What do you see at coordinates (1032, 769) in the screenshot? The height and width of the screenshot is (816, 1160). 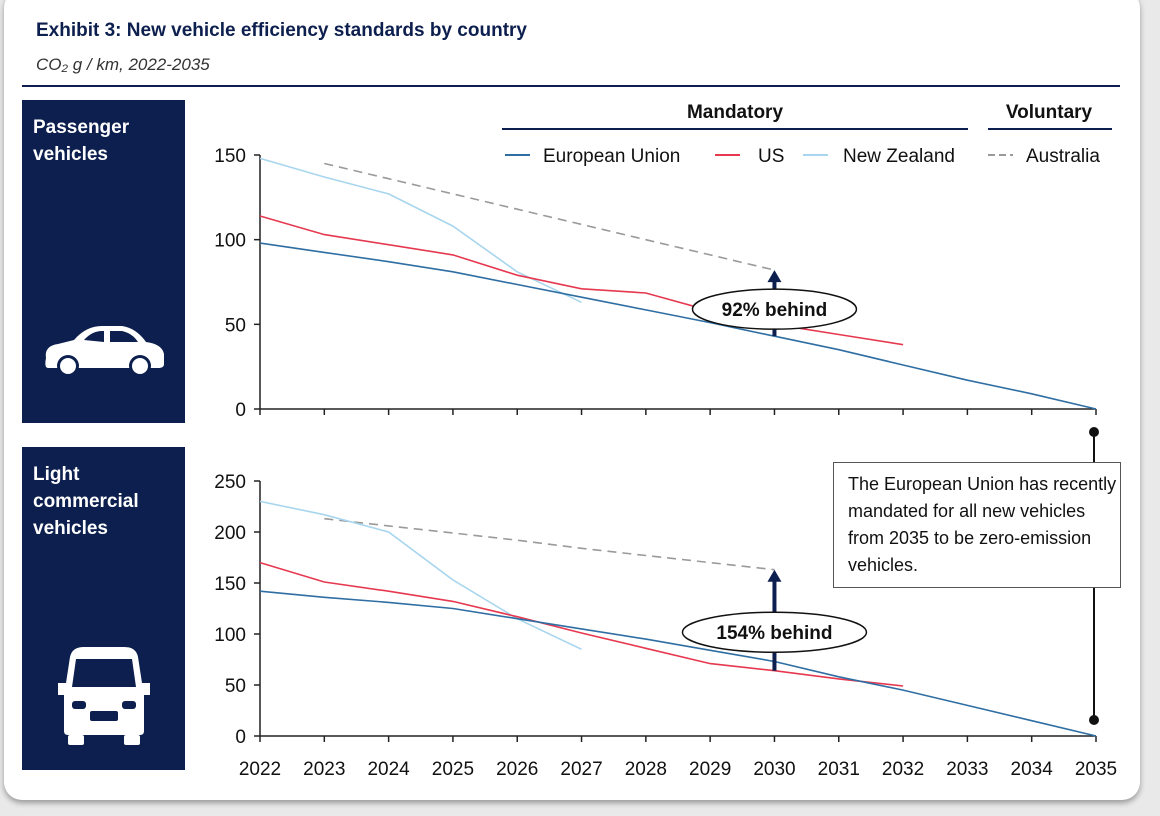 I see `x-tick-label: 2034` at bounding box center [1032, 769].